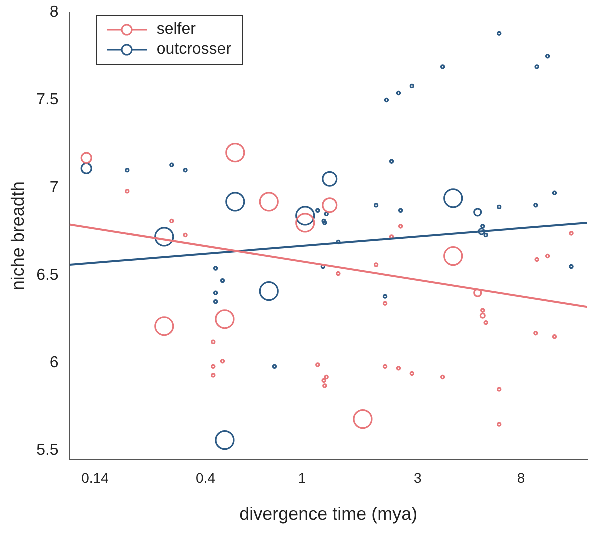 Image resolution: width=598 pixels, height=536 pixels. Describe the element at coordinates (194, 50) in the screenshot. I see `legend-label: outcrosser` at that location.